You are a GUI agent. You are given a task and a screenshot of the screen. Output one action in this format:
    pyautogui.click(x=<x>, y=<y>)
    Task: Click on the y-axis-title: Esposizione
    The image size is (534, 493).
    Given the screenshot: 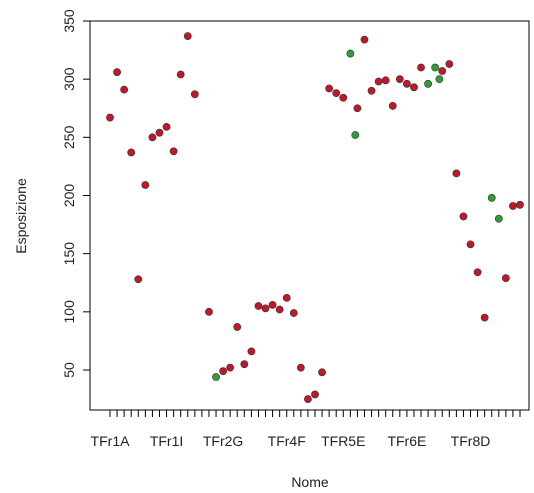 What is the action you would take?
    pyautogui.click(x=21, y=216)
    